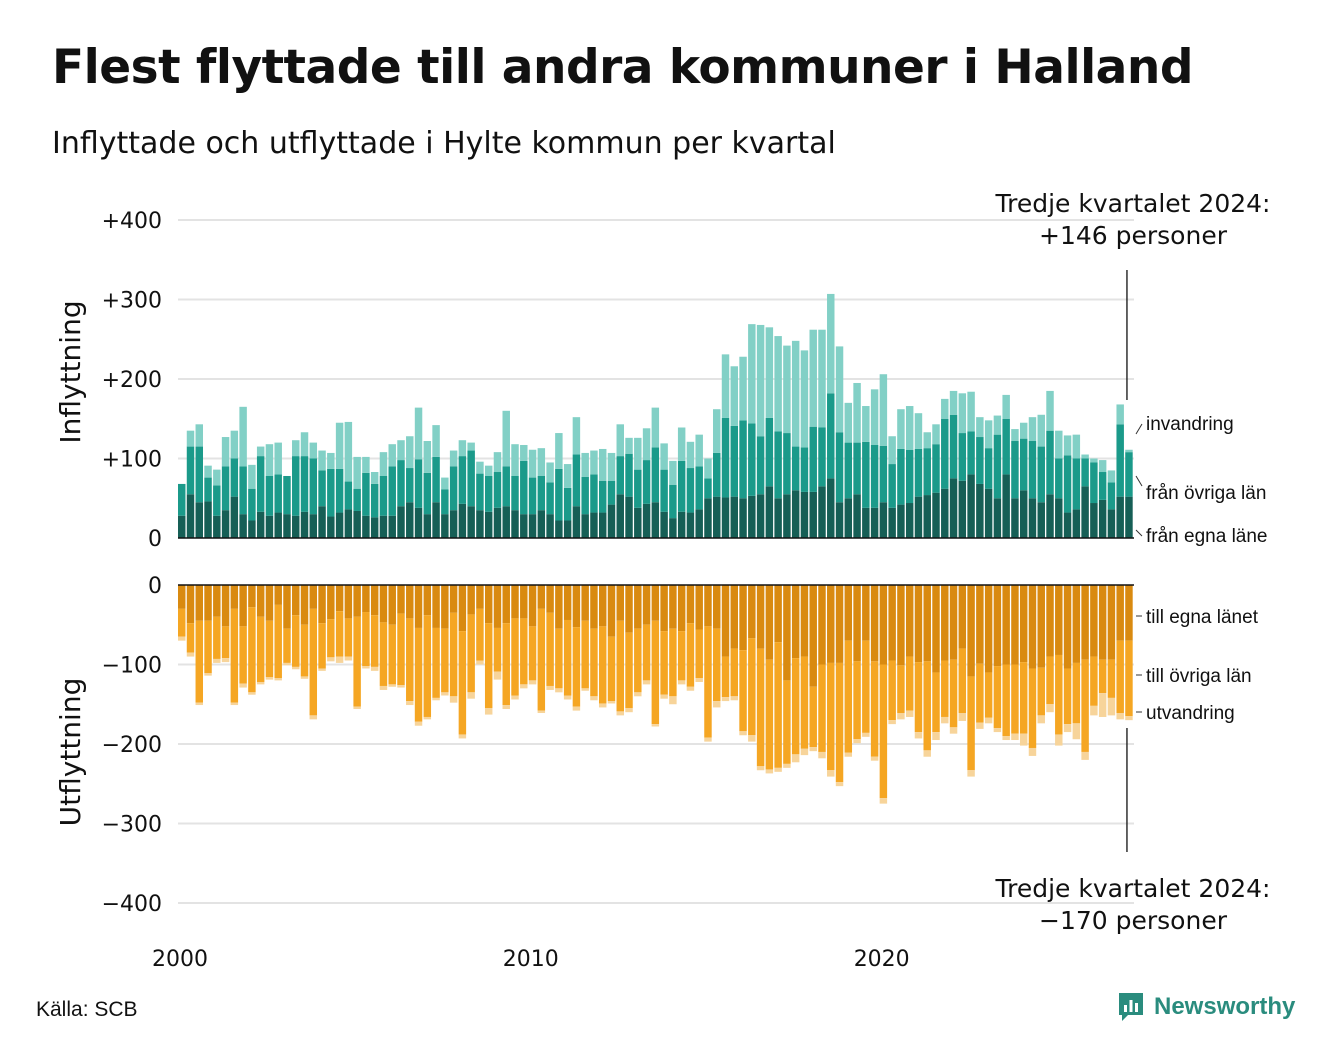  What do you see at coordinates (1205, 1007) in the screenshot?
I see `brand-logo: Newsworthy` at bounding box center [1205, 1007].